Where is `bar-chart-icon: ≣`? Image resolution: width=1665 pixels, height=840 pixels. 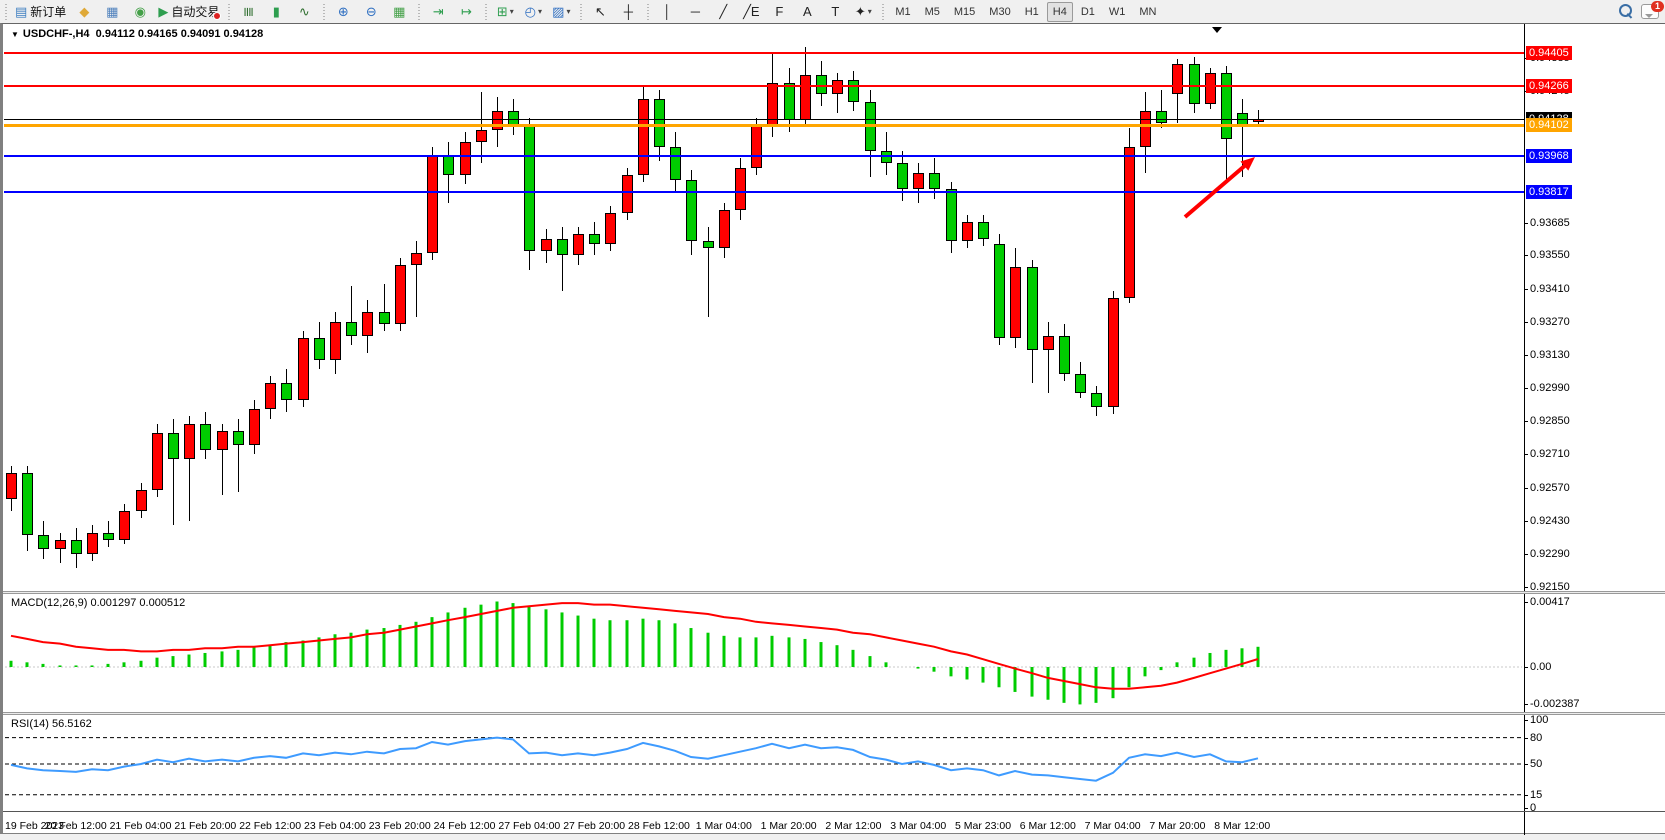
bar-chart-icon: ≣ is located at coordinates (249, 11).